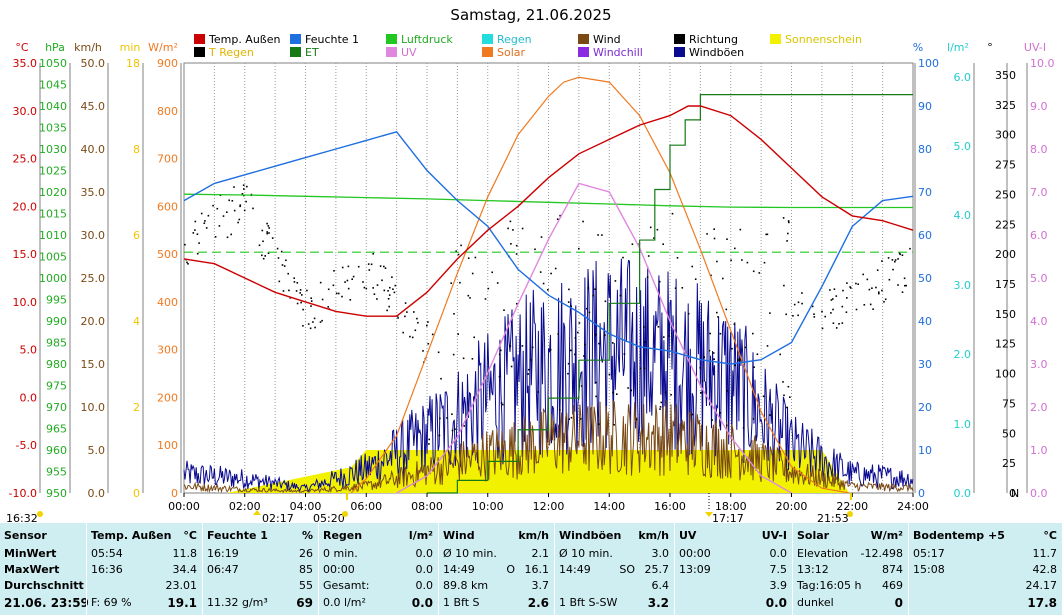 This screenshot has height=615, width=1062. Describe the element at coordinates (850, 514) in the screenshot. I see `sun-marker-icon` at that location.